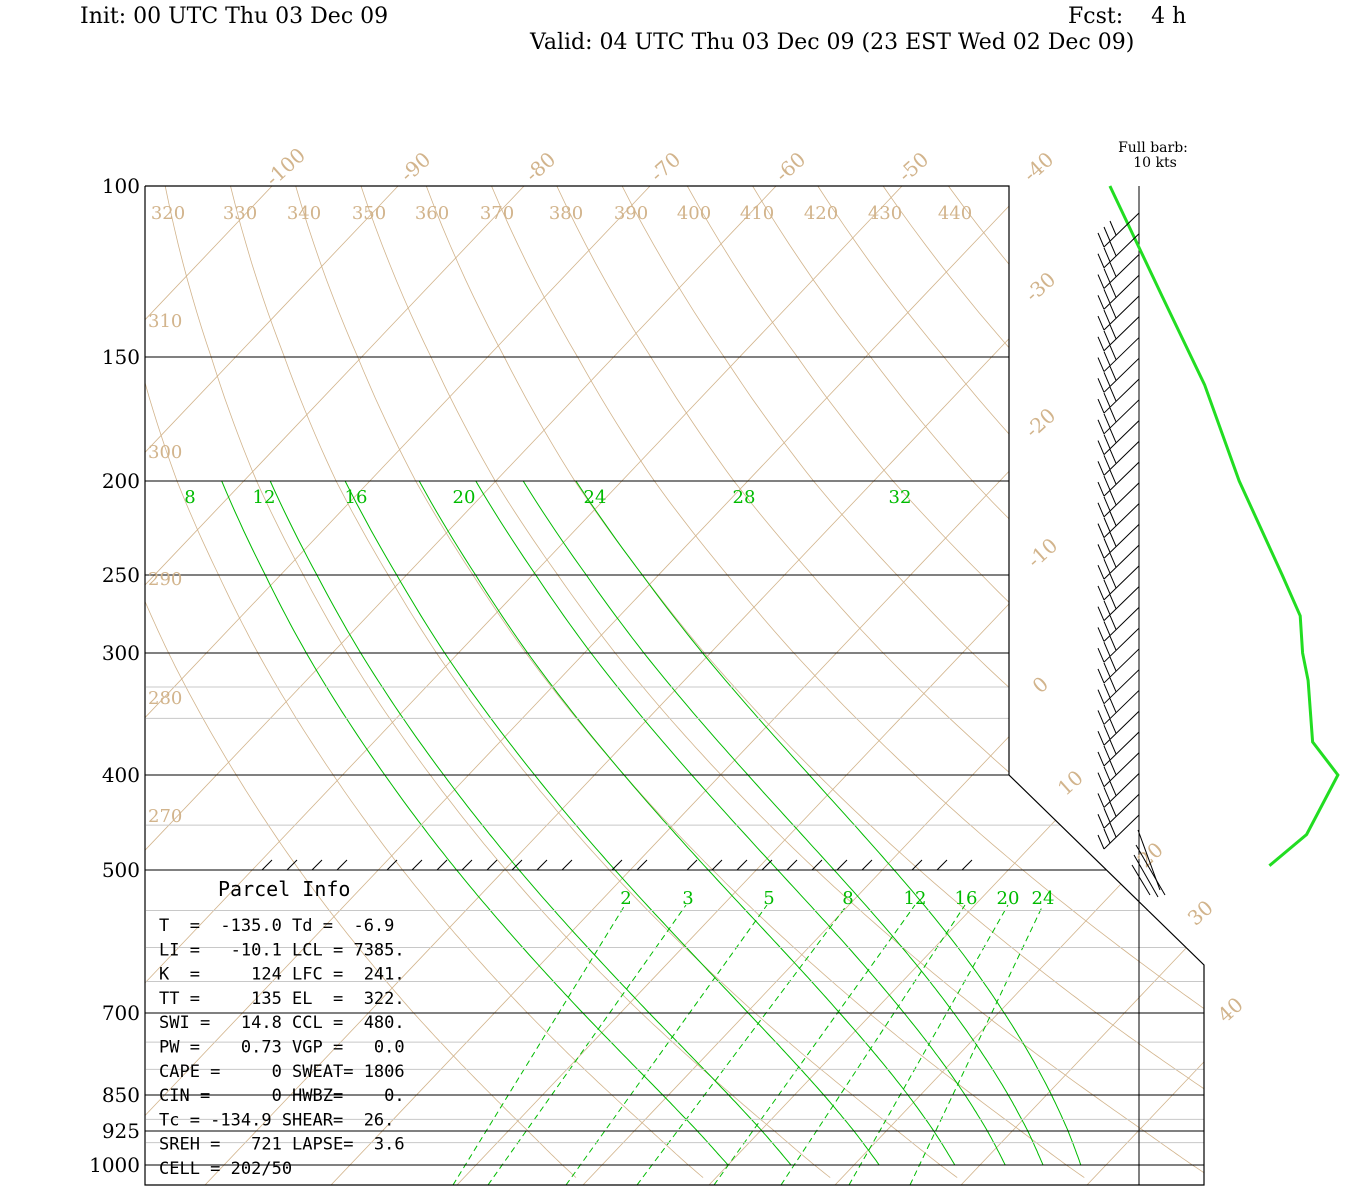 This screenshot has height=1200, width=1350. What do you see at coordinates (1038, 166) in the screenshot?
I see `isotherm-label: -40` at bounding box center [1038, 166].